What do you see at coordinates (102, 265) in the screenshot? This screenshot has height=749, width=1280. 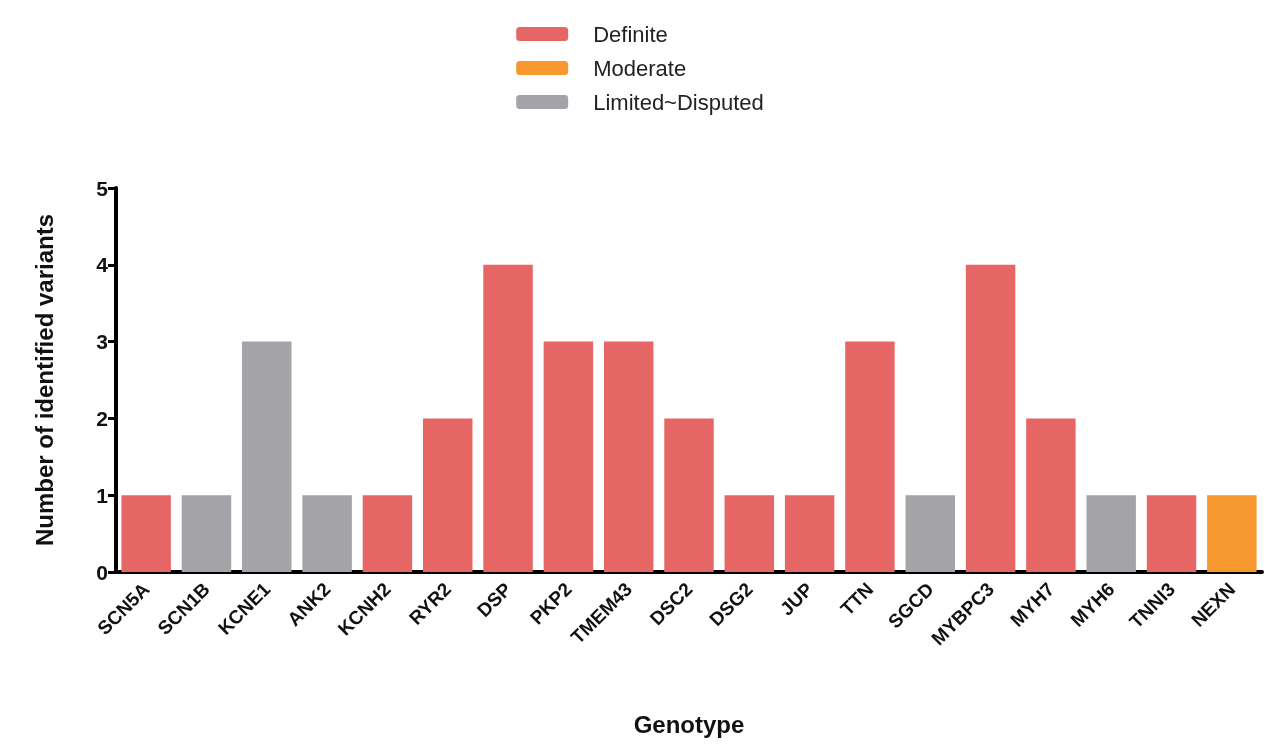 I see `y-tick-label: 4` at bounding box center [102, 265].